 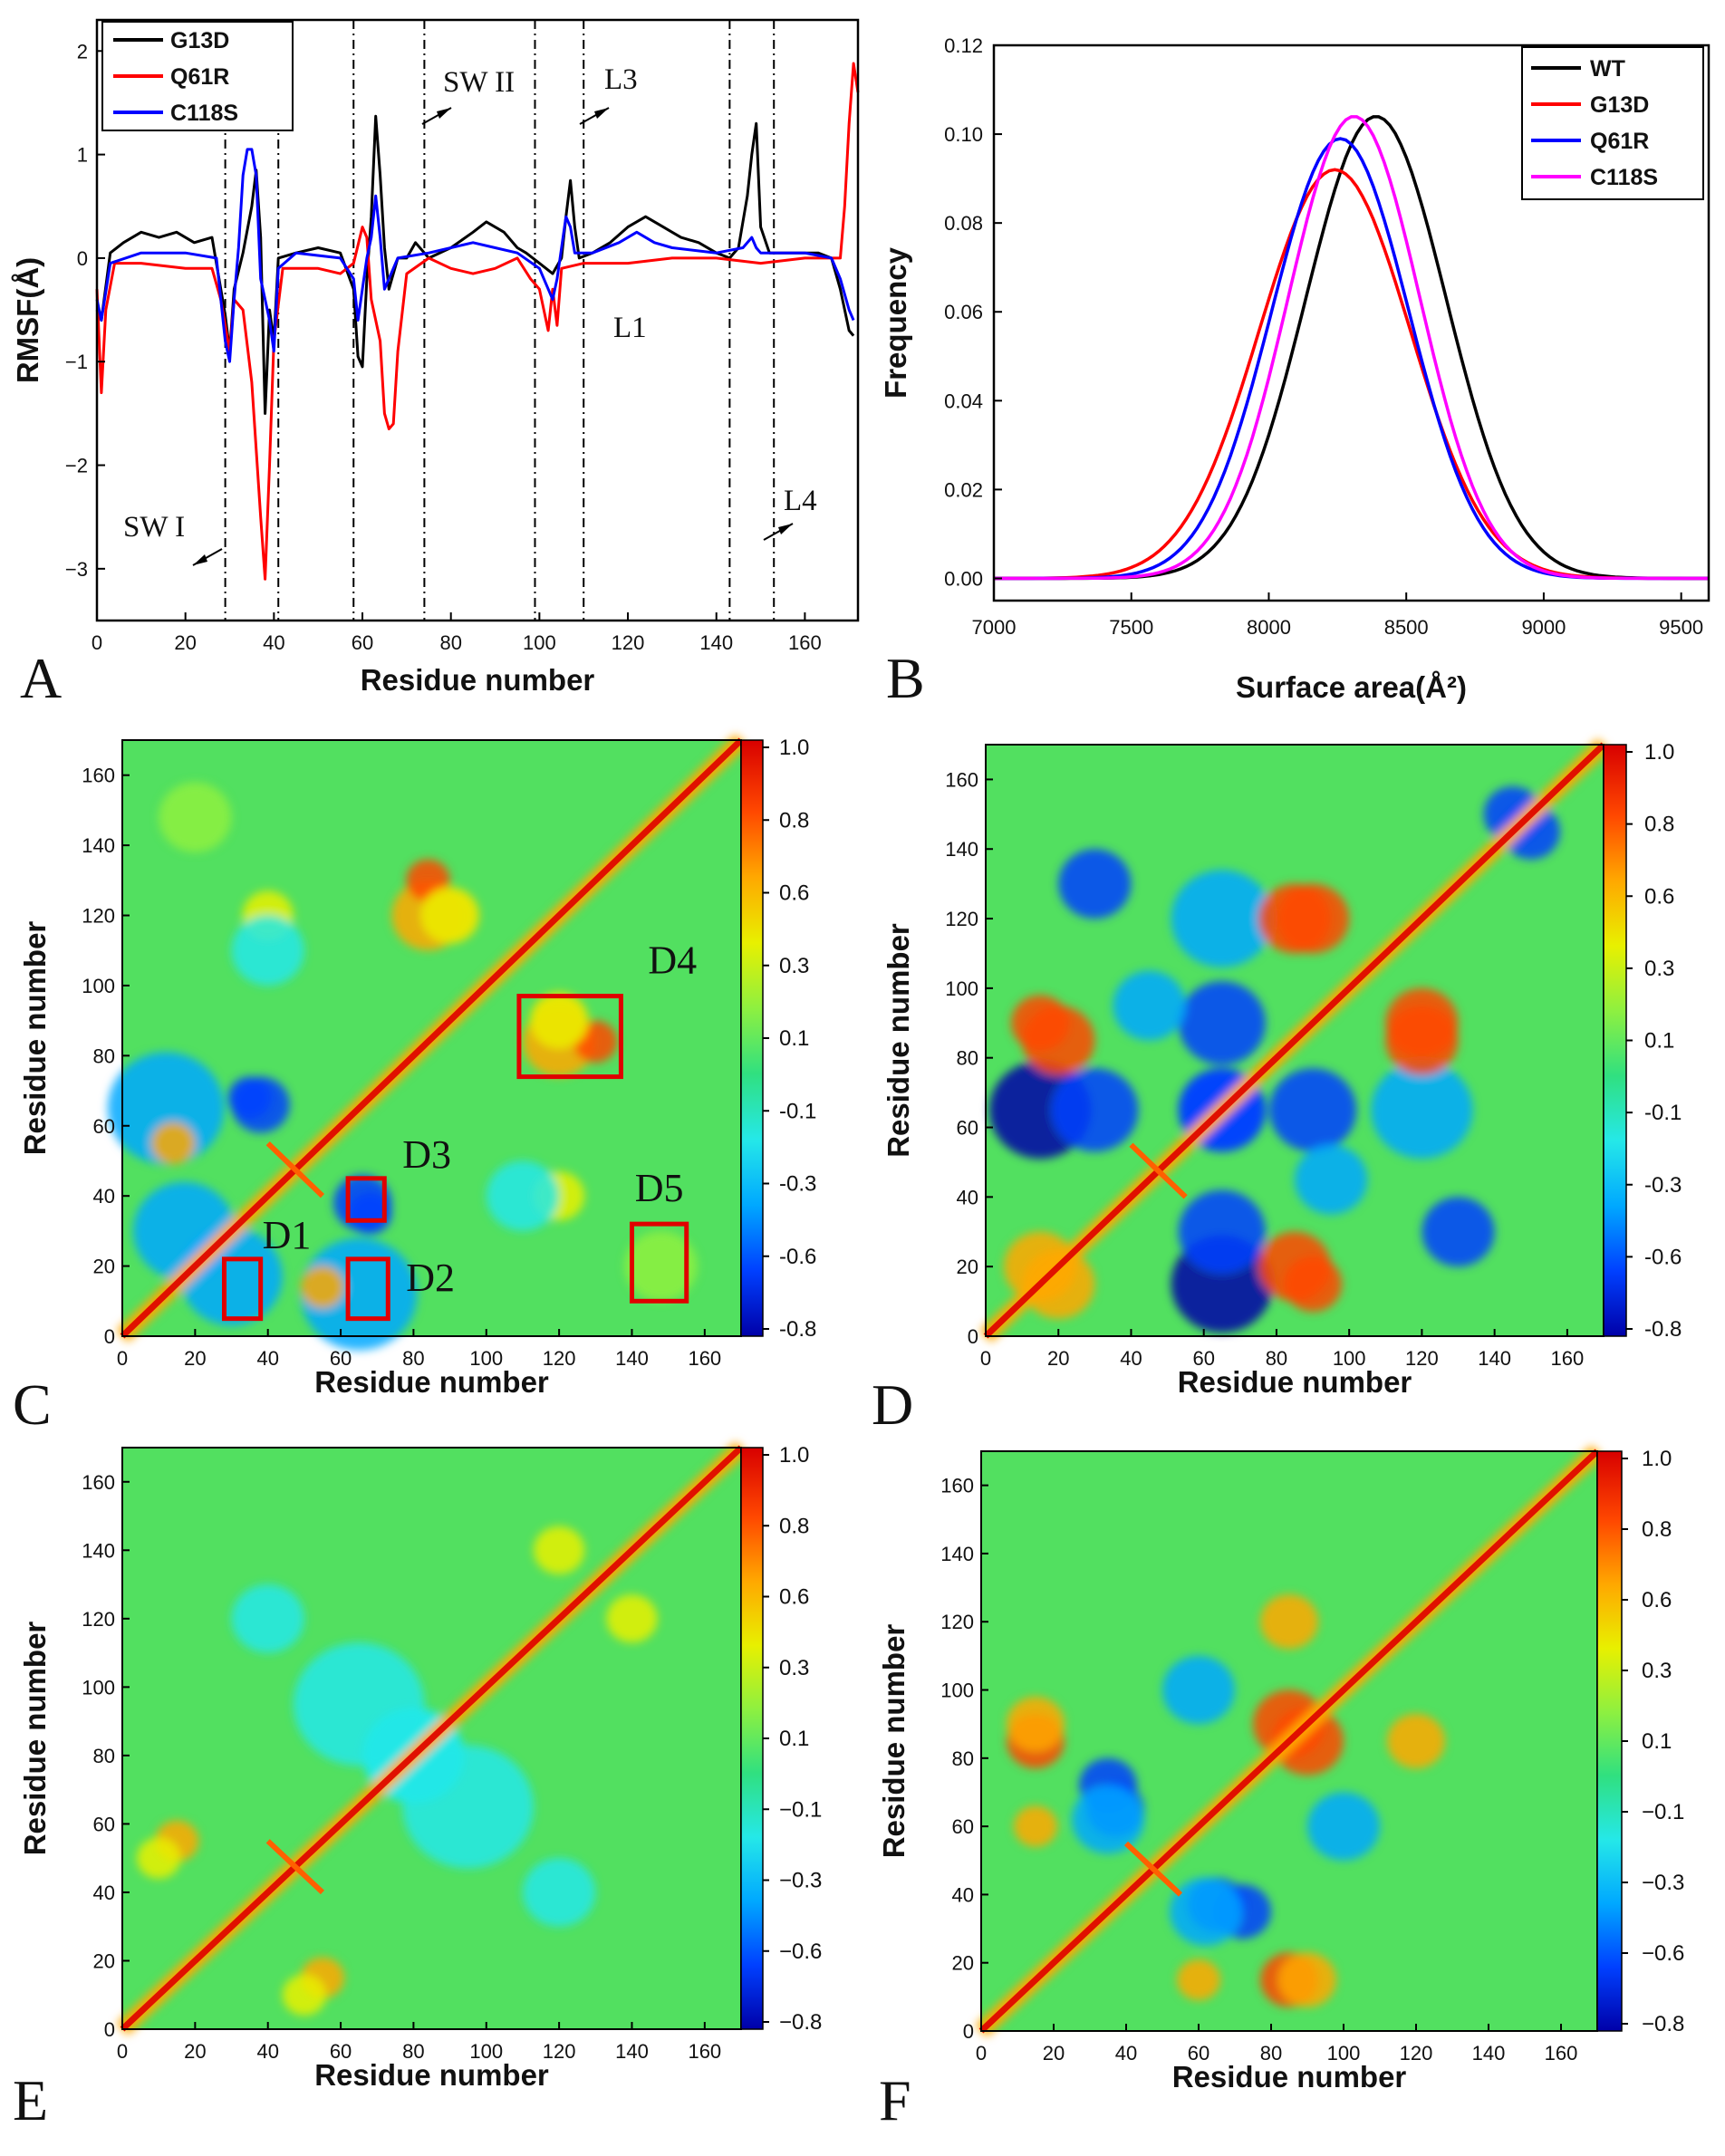 I want to click on panel-b-series, so click(x=1351, y=348).